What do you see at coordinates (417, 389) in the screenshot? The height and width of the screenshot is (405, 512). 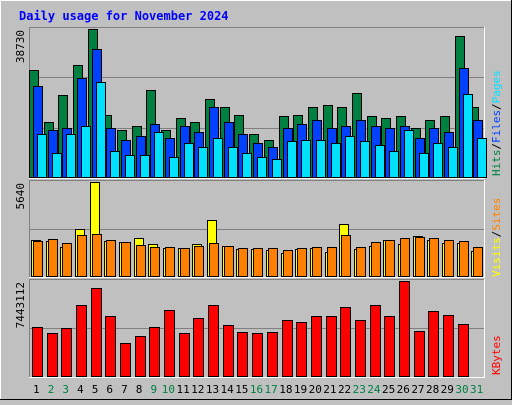 I see `day-label-27: 27` at bounding box center [417, 389].